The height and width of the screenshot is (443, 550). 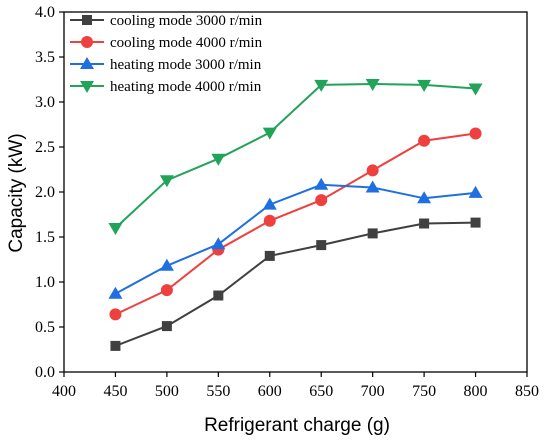 I want to click on legend-label: cooling mode 4000 r/min, so click(x=186, y=43).